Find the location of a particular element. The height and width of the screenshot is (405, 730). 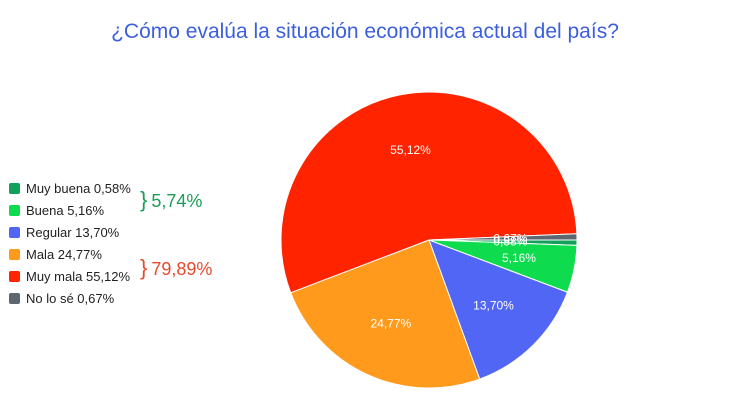

legend-label: Regular 13,70% is located at coordinates (73, 232).